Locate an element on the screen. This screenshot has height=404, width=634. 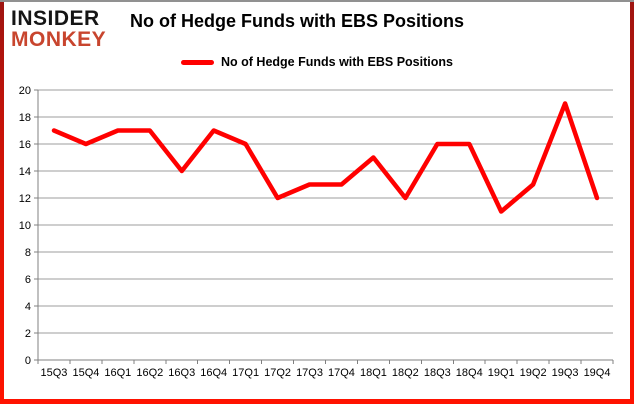
legend-line-swatch is located at coordinates (198, 62).